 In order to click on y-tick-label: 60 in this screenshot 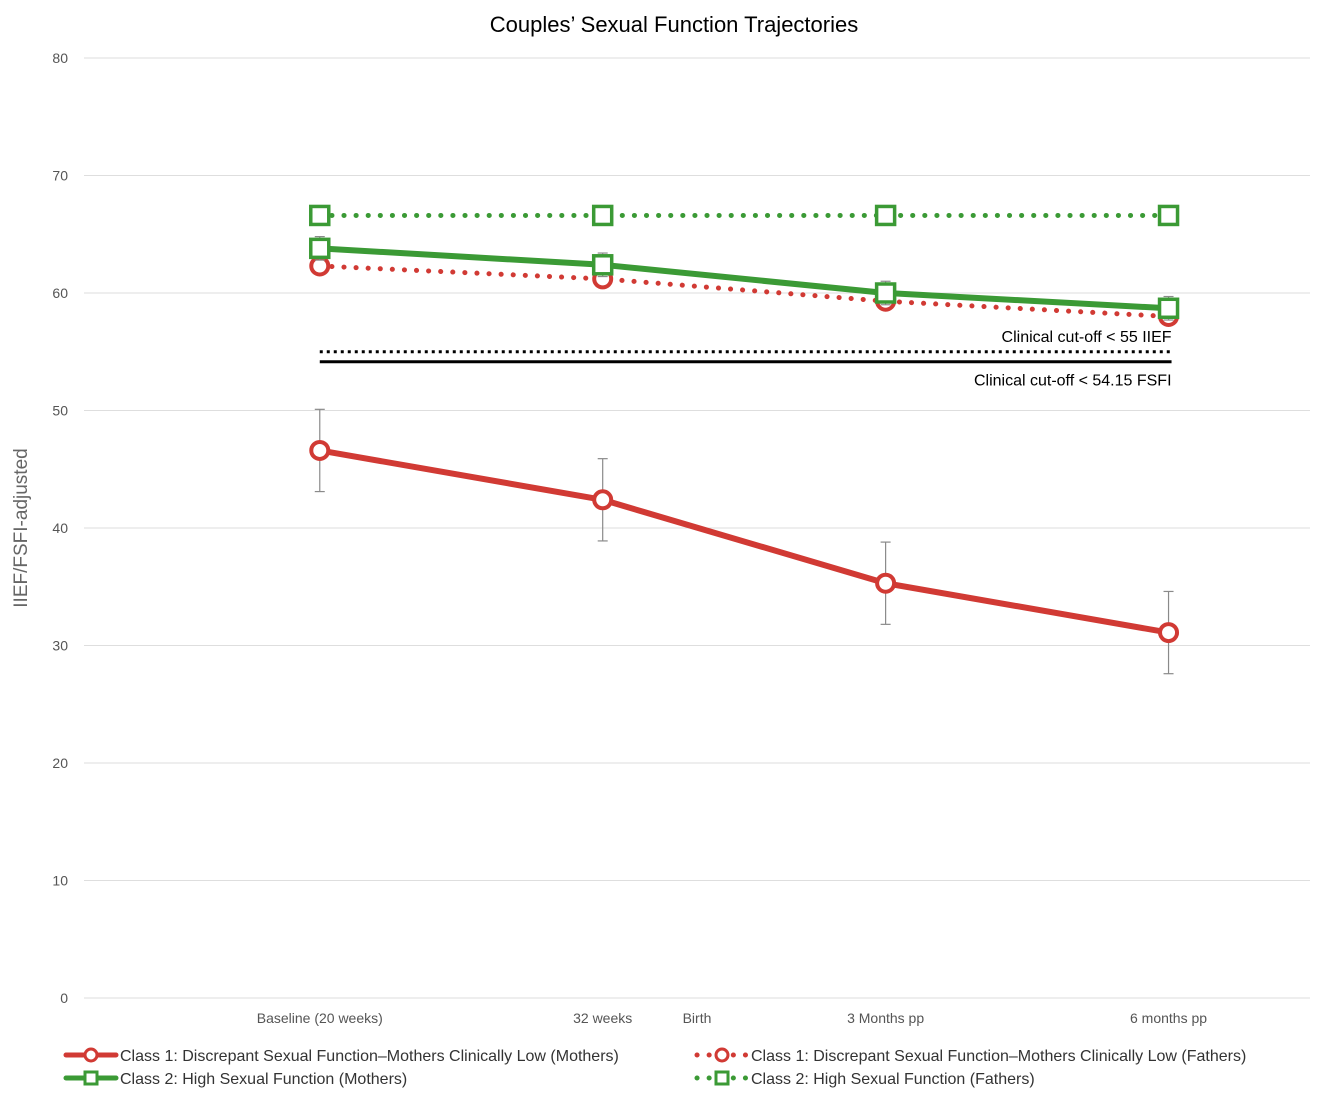, I will do `click(60, 293)`.